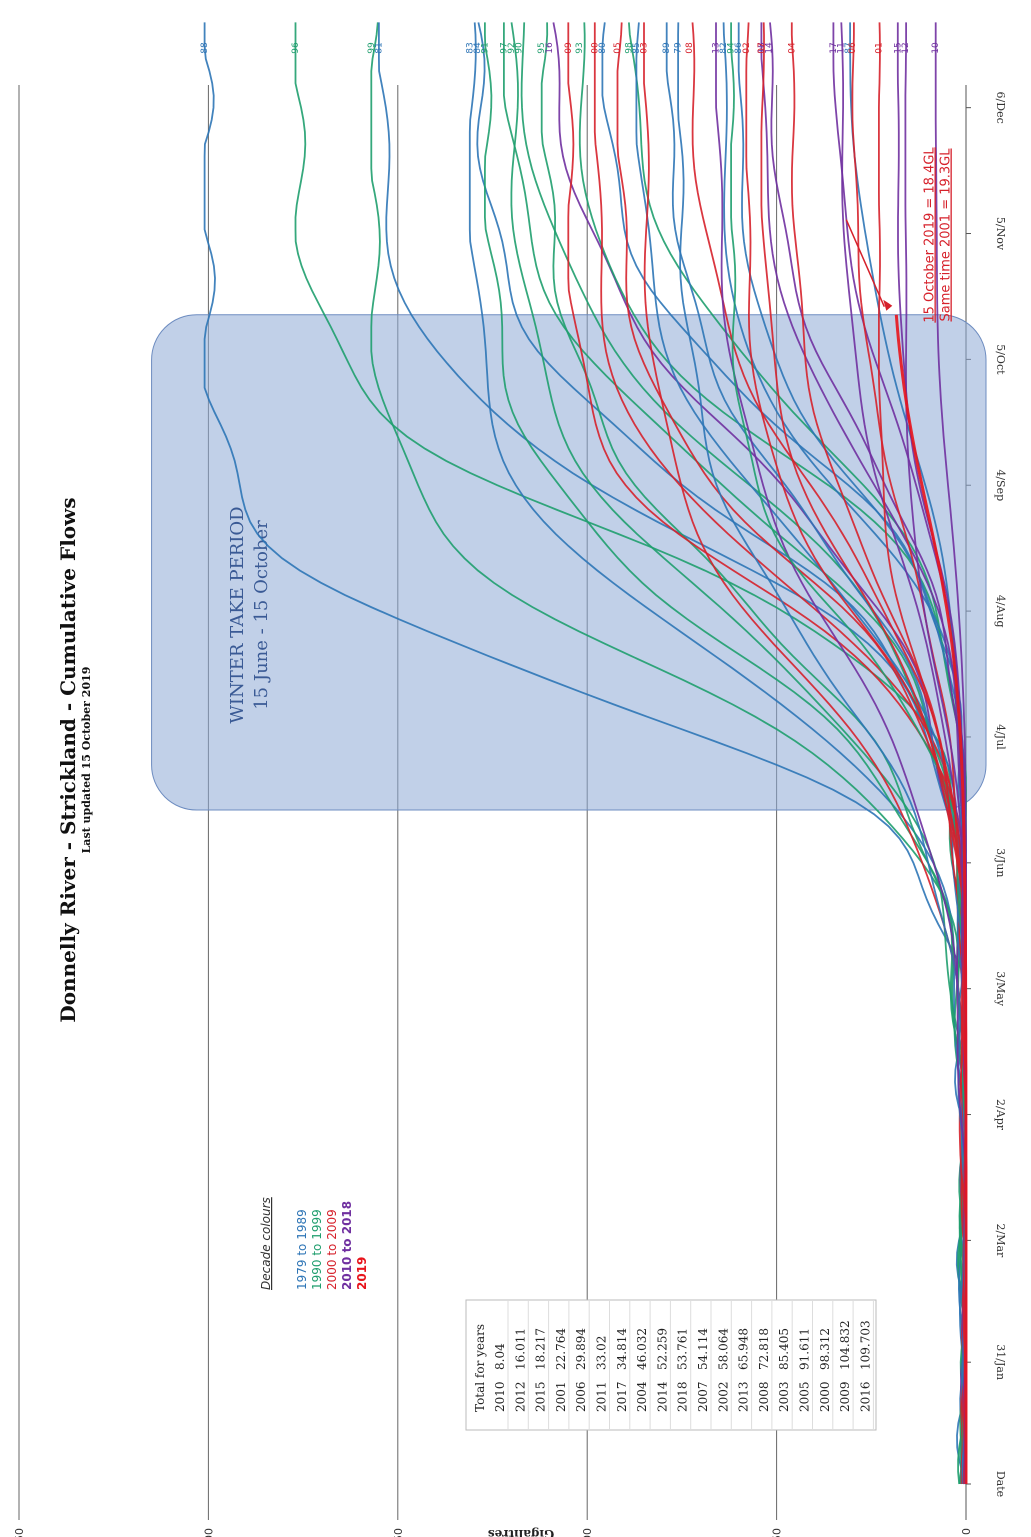  What do you see at coordinates (504, 47) in the screenshot?
I see `series-end-label: 97` at bounding box center [504, 47].